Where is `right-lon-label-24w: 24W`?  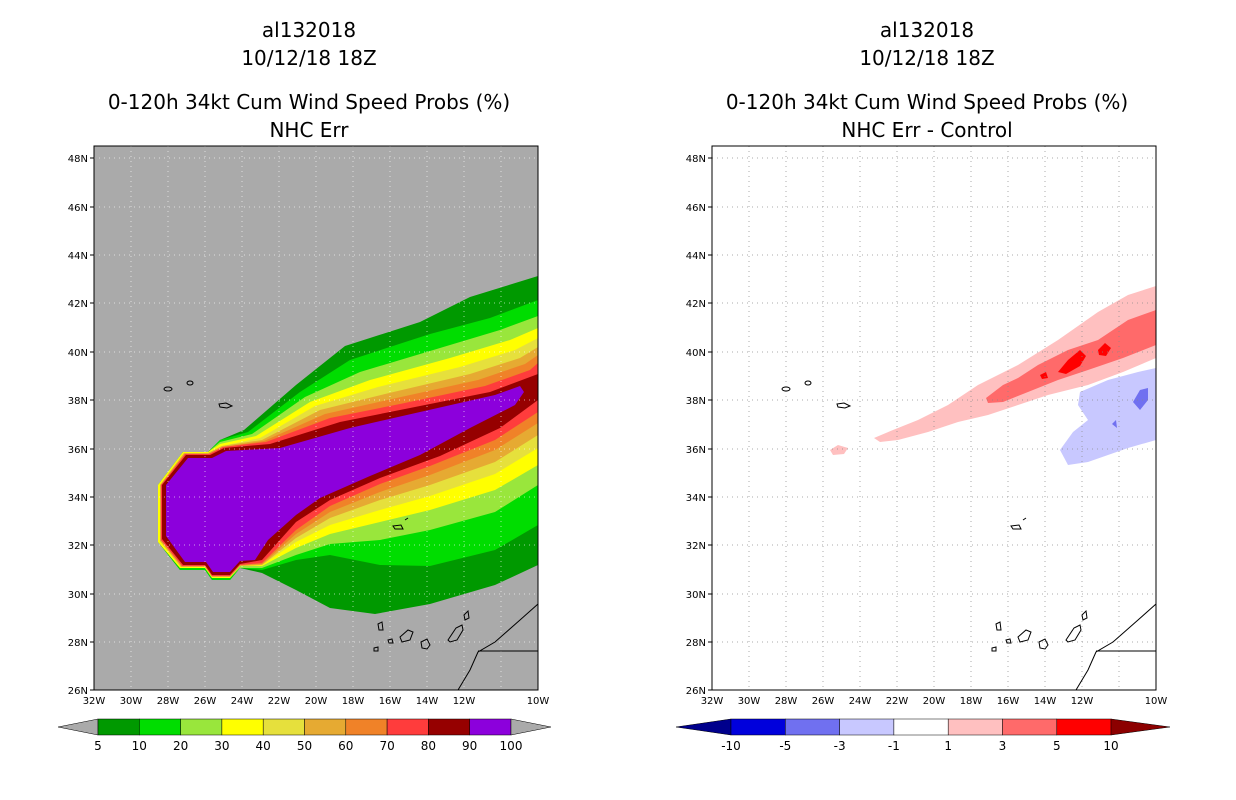 right-lon-label-24w: 24W is located at coordinates (860, 701).